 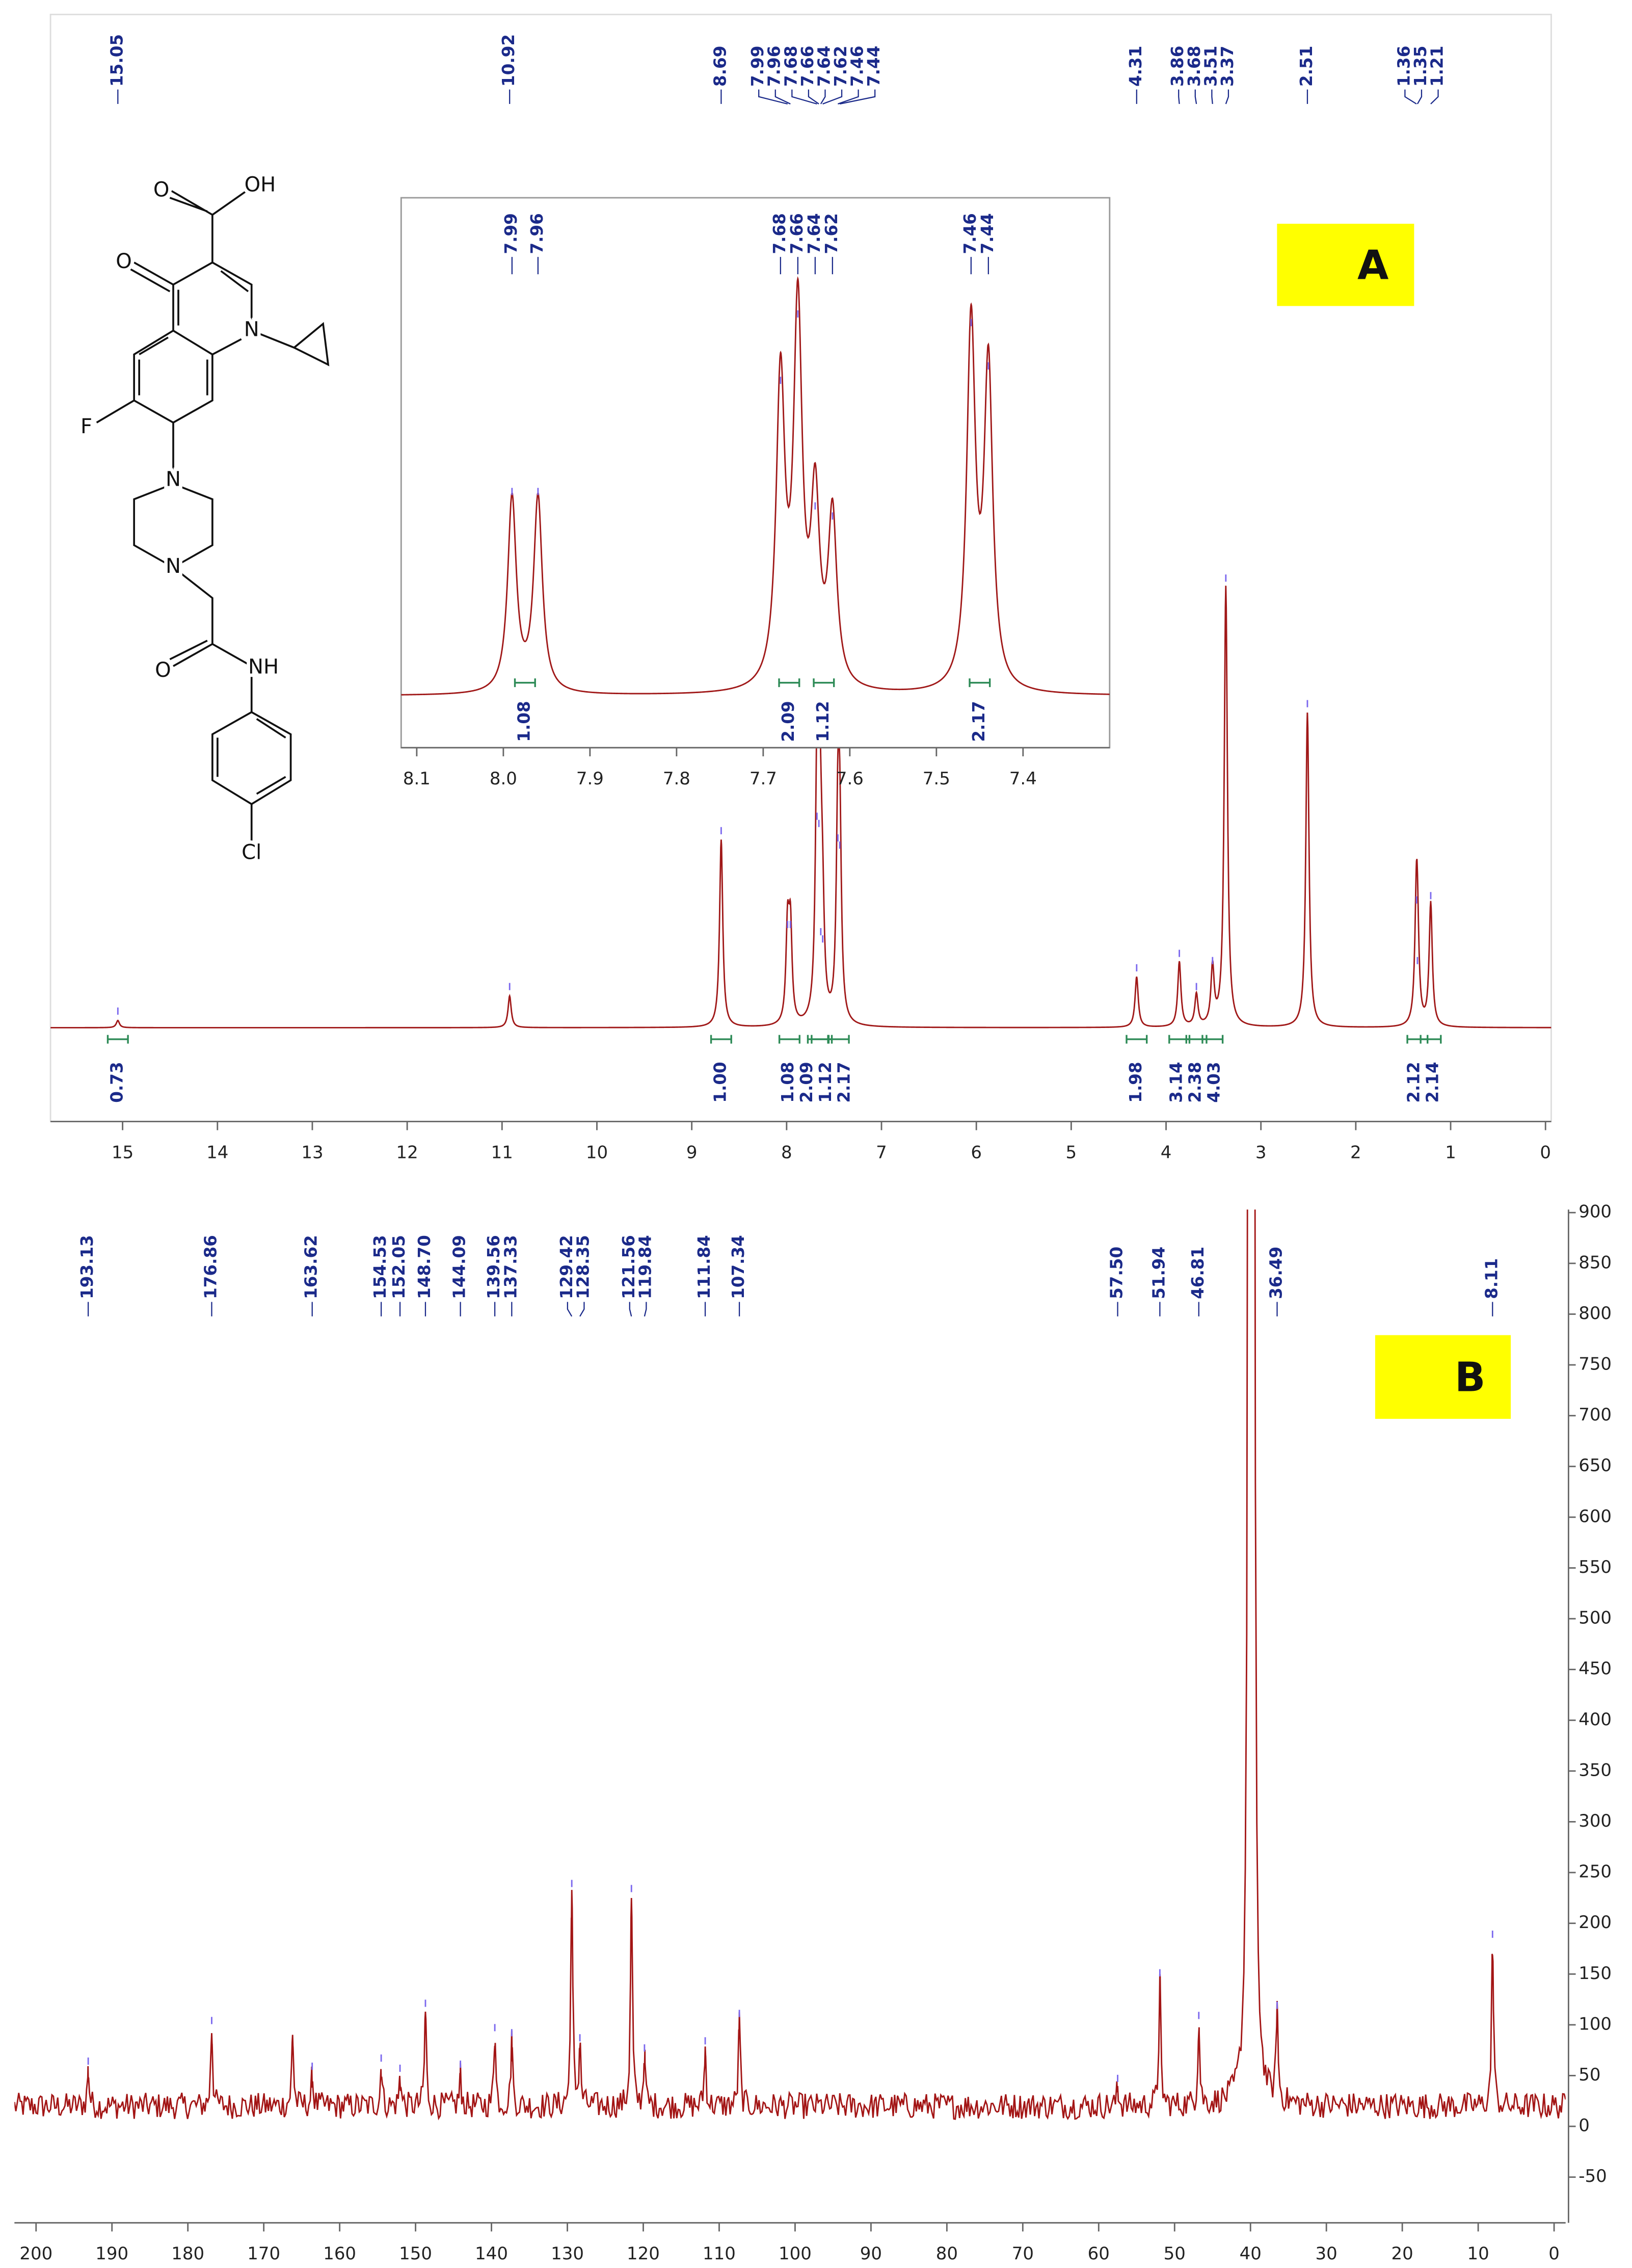 What do you see at coordinates (1071, 1152) in the screenshot?
I see `x-tick-label: 5` at bounding box center [1071, 1152].